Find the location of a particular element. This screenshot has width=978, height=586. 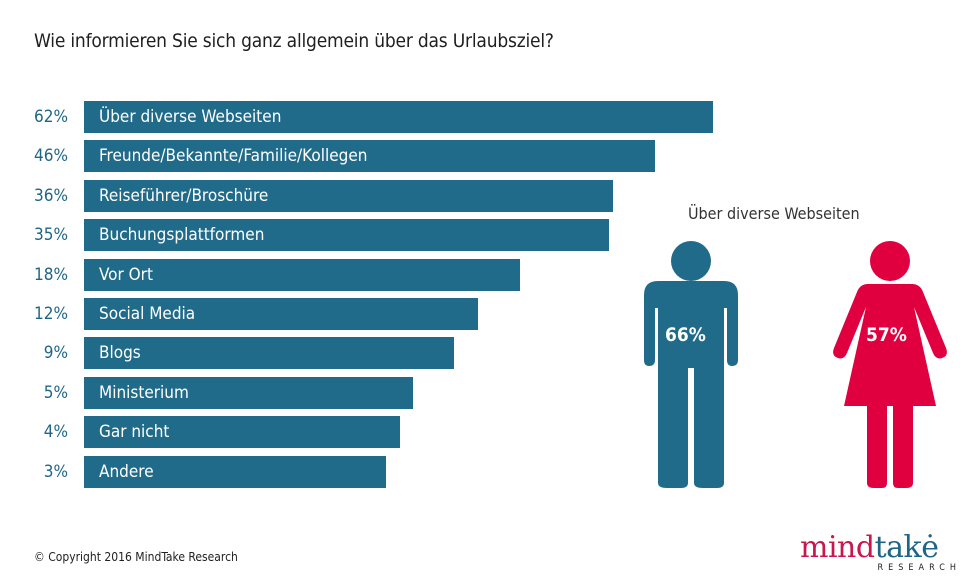

logo-research: RESEARCH is located at coordinates (919, 568).